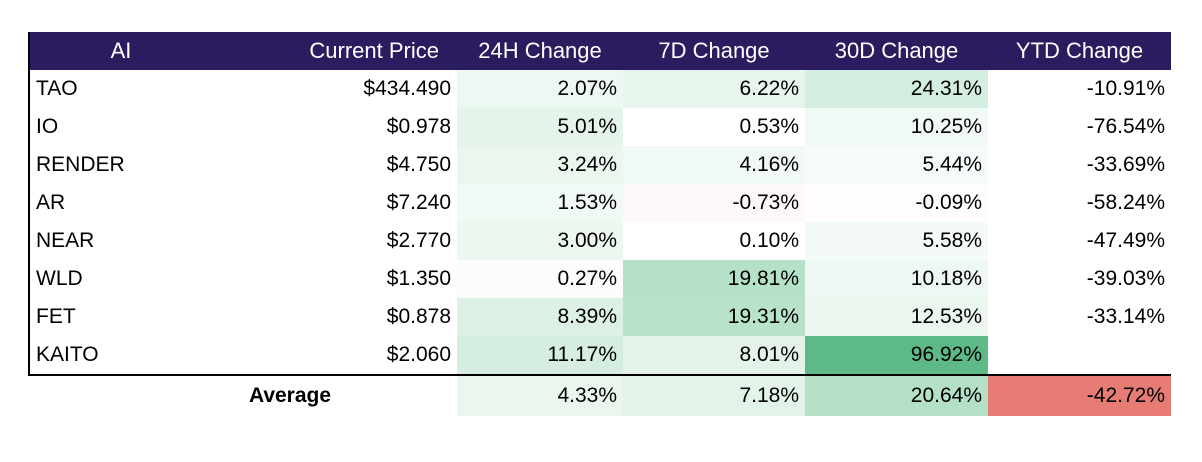 Image resolution: width=1202 pixels, height=462 pixels. I want to click on cell-price: $0.978, so click(418, 126).